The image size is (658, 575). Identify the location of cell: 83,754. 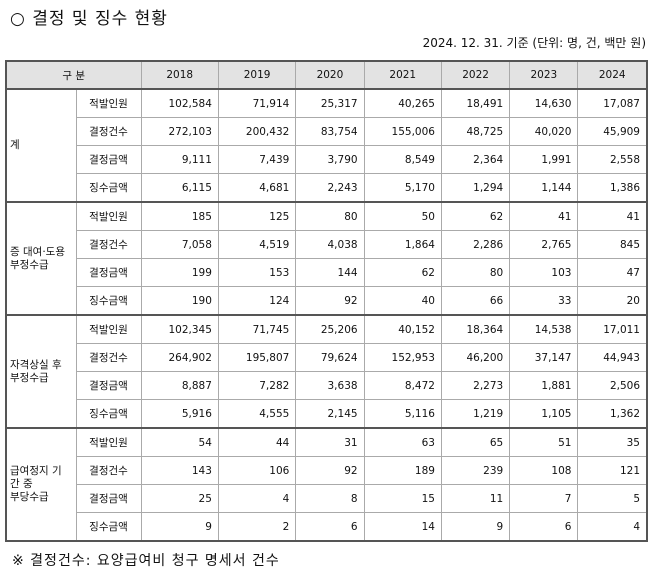
(330, 131).